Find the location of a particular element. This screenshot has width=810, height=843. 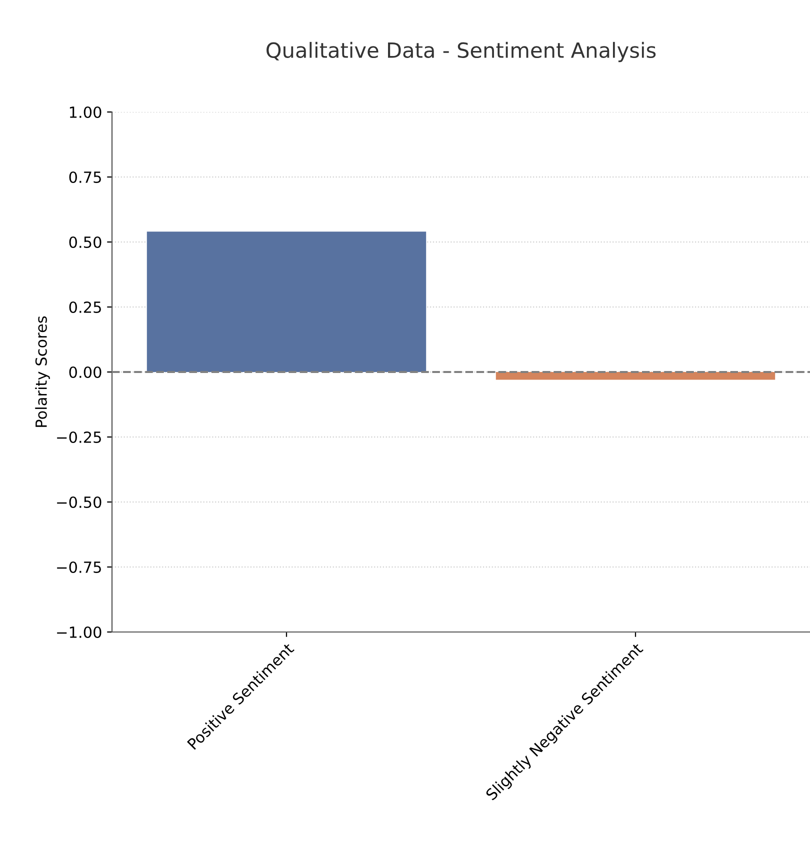

y-tick-label: −1.00 is located at coordinates (79, 632).